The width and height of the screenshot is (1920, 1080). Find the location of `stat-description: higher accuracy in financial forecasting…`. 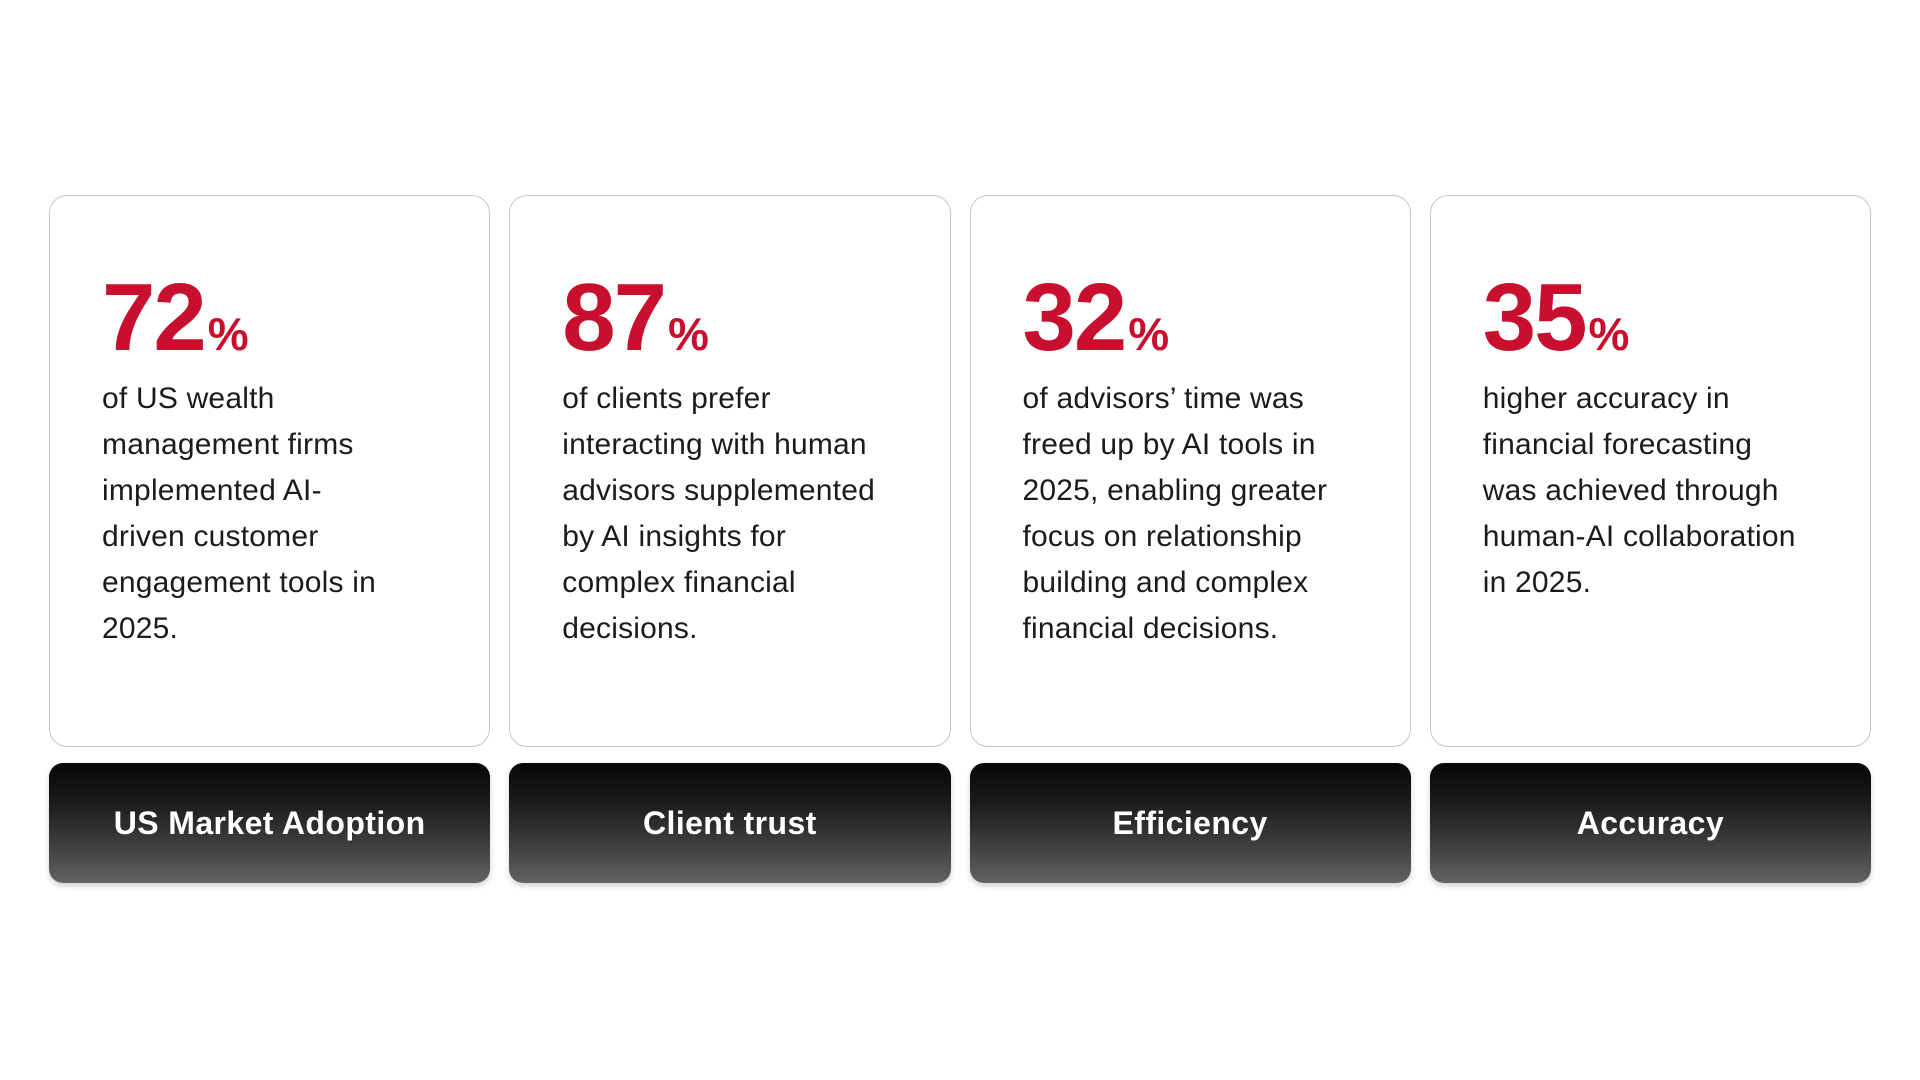

stat-description: higher accuracy in financial forecasting… is located at coordinates (1639, 490).